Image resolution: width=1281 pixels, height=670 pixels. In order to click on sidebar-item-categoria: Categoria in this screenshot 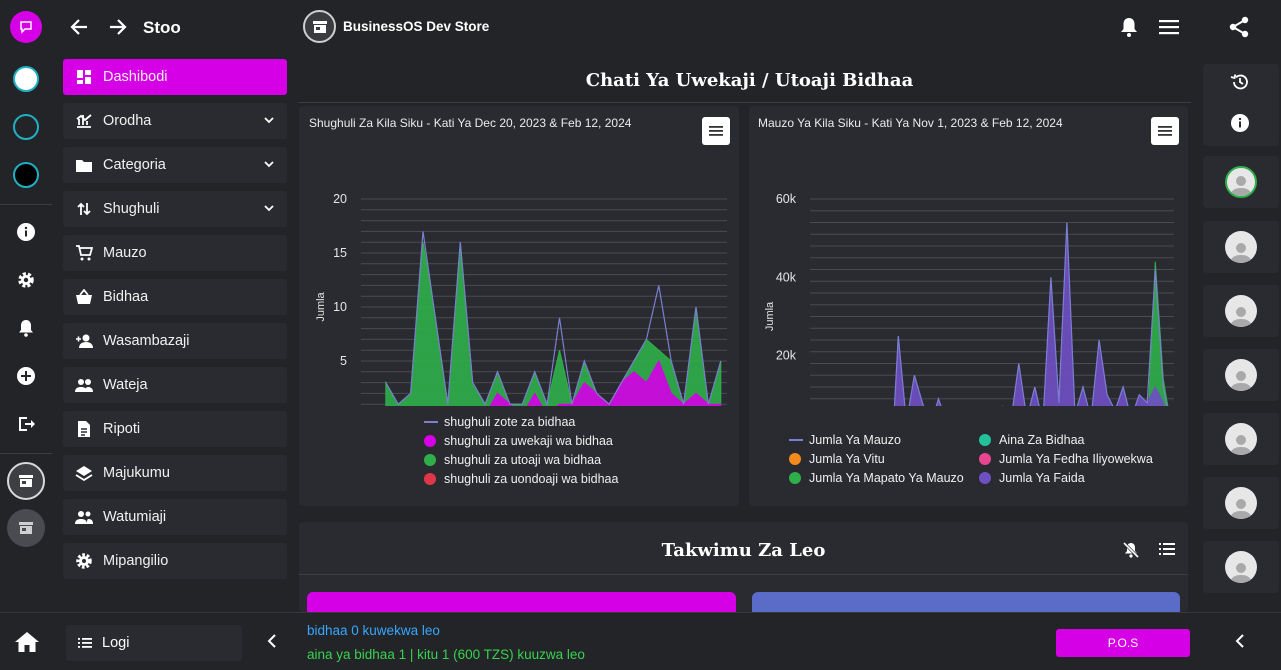, I will do `click(175, 165)`.